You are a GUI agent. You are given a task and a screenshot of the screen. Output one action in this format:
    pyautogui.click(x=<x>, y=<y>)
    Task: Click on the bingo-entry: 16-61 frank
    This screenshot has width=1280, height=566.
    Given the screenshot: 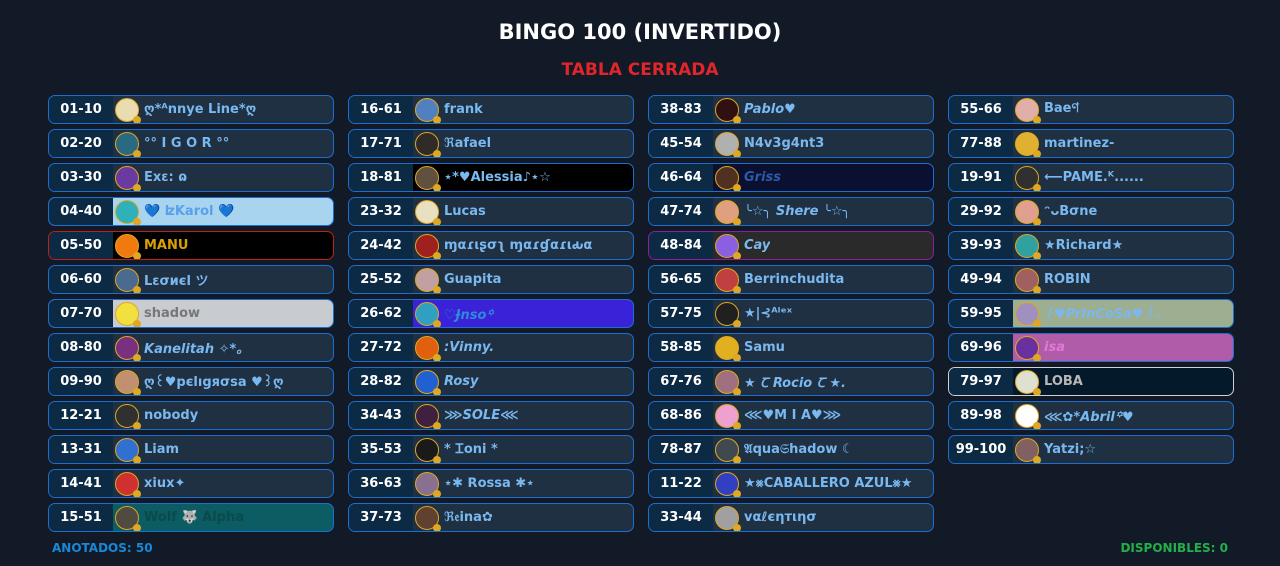 What is the action you would take?
    pyautogui.click(x=491, y=109)
    